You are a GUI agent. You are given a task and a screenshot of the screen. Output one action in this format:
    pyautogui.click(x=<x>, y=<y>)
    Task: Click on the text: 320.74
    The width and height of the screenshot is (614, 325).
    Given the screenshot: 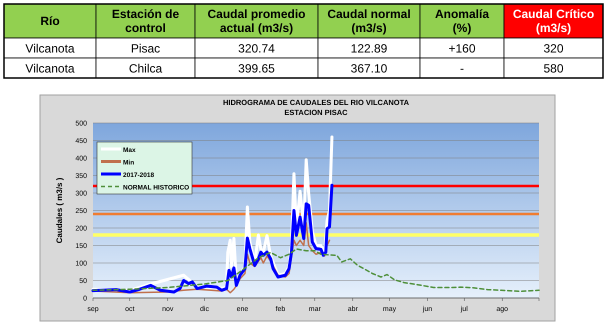 What is the action you would take?
    pyautogui.click(x=257, y=49)
    